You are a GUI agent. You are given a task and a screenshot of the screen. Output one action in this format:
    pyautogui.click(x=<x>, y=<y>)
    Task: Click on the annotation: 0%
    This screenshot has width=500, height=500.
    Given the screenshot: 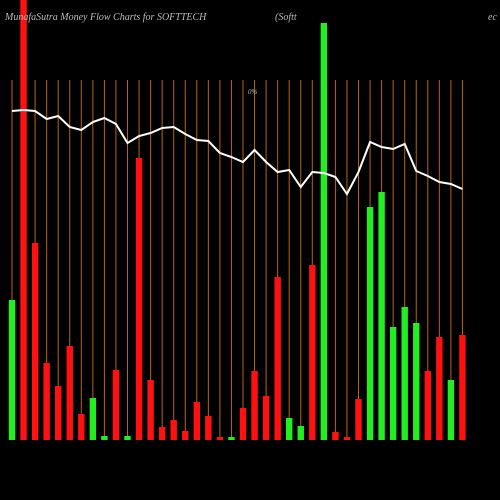 What is the action you would take?
    pyautogui.click(x=253, y=92)
    